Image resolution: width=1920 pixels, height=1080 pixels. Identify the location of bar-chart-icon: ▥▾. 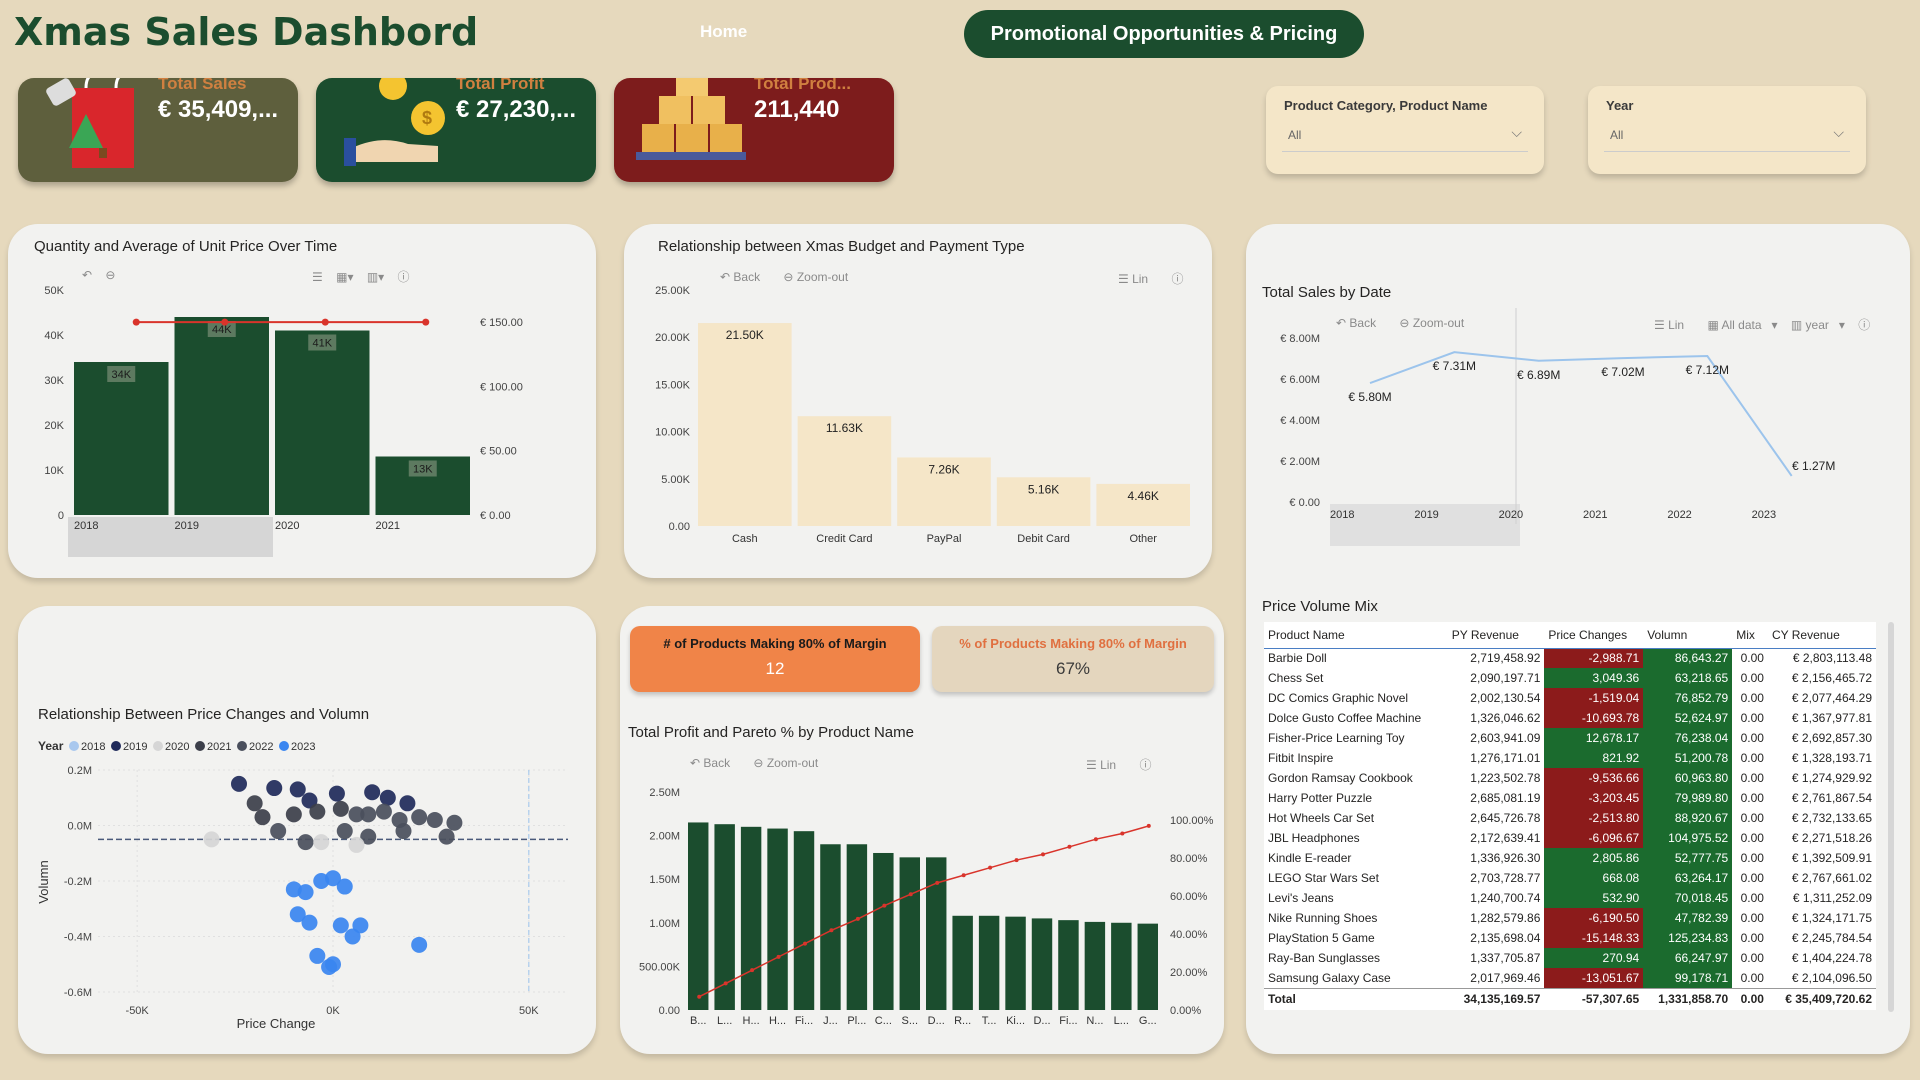
(375, 277).